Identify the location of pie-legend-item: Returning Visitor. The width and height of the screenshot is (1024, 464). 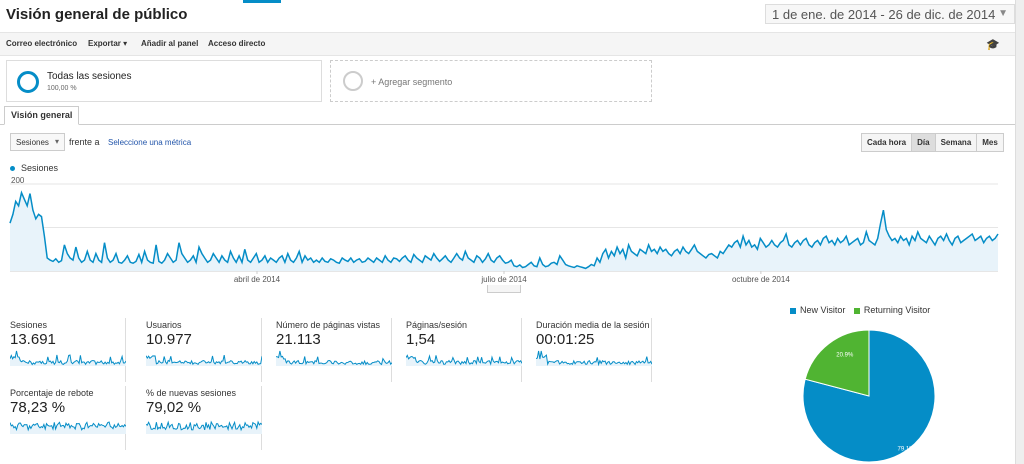
(892, 310).